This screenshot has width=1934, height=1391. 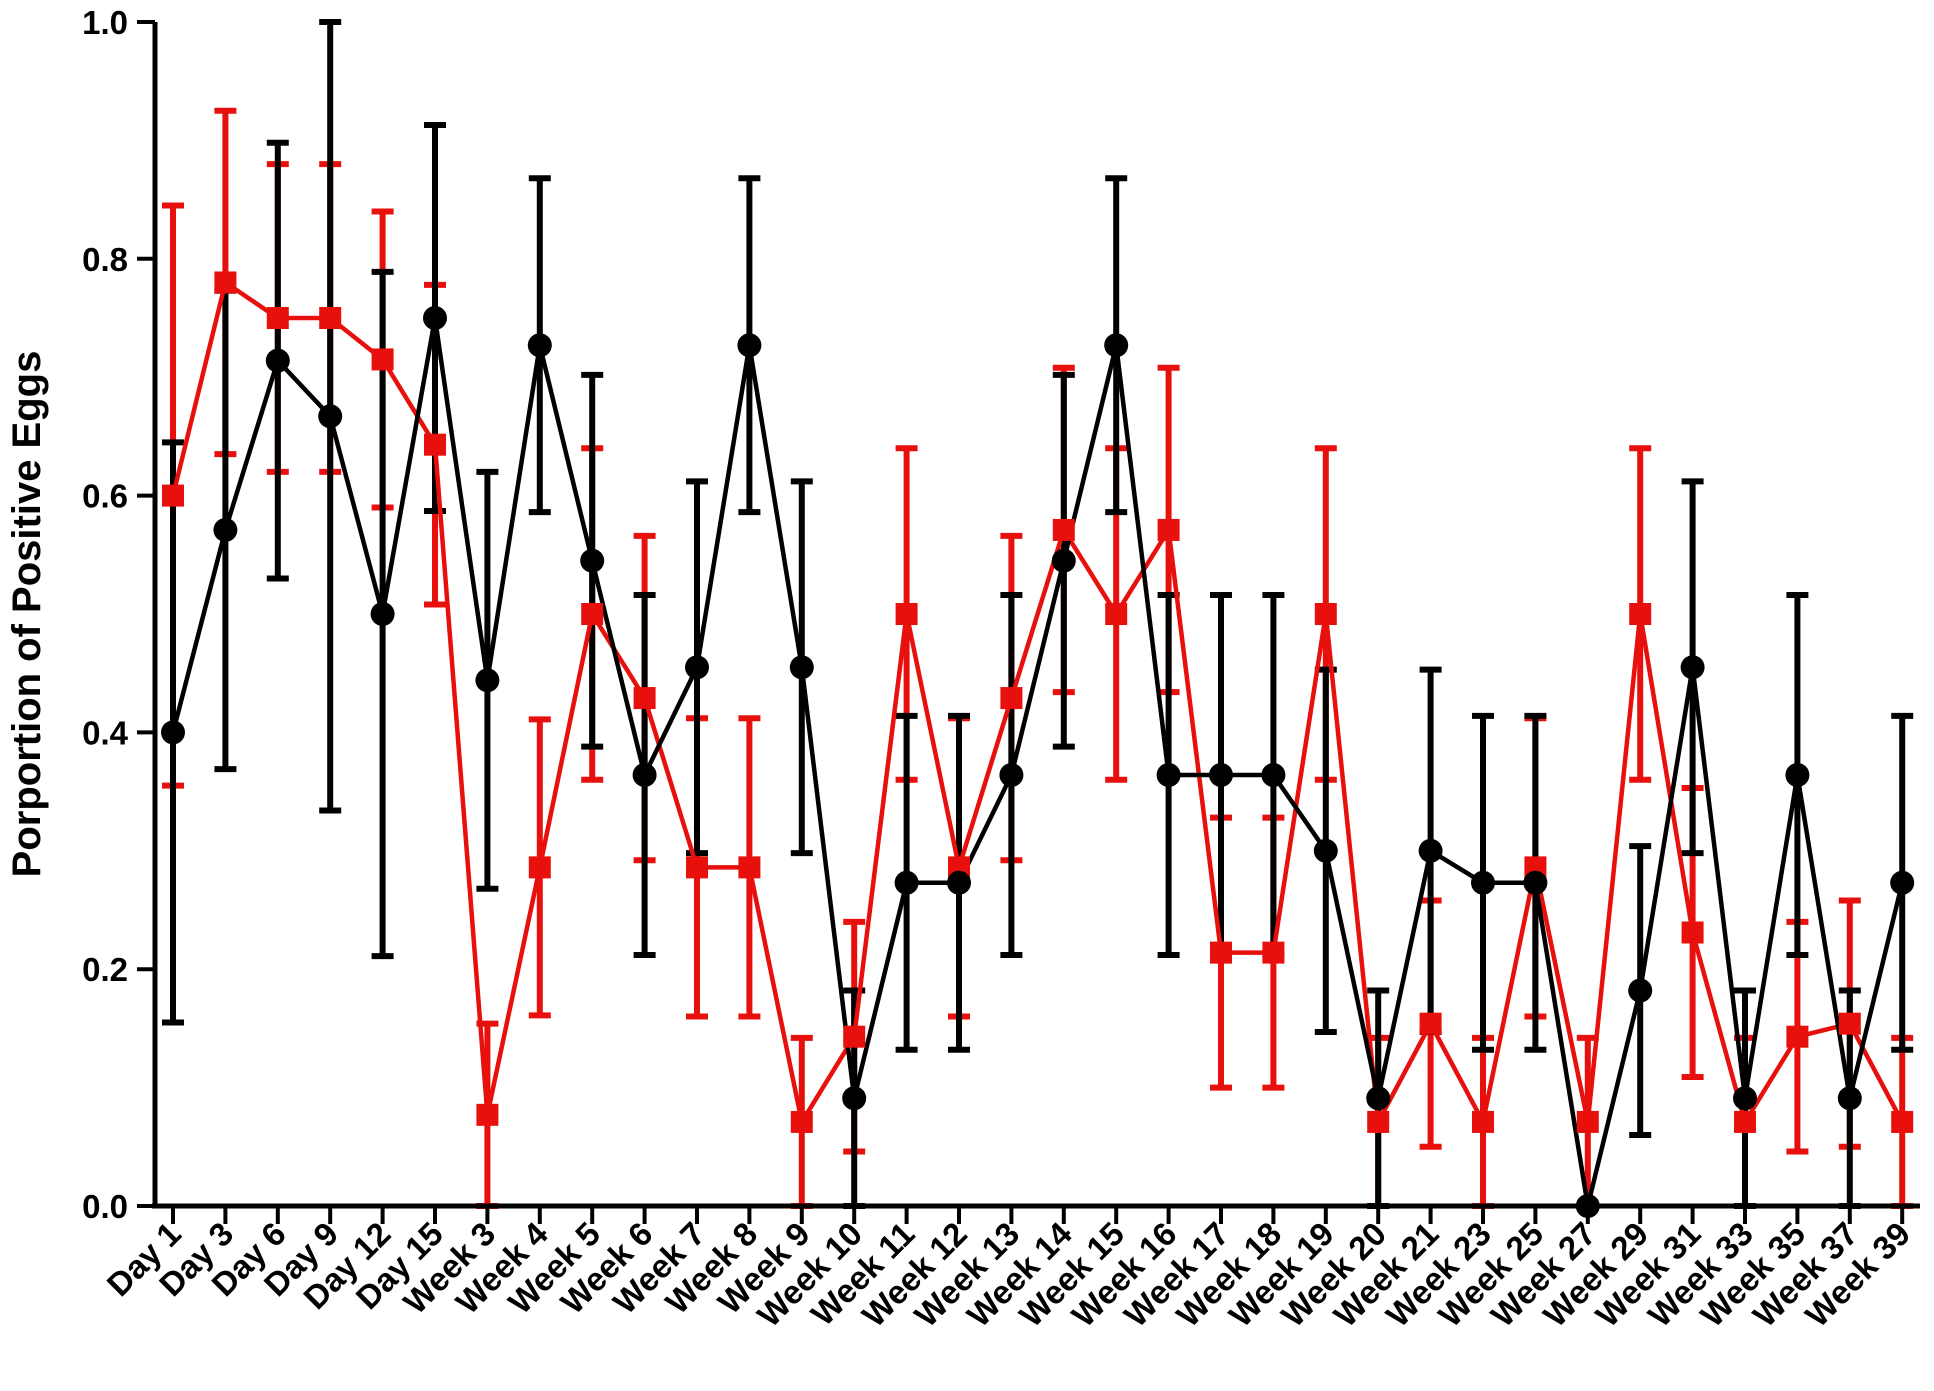 What do you see at coordinates (105, 259) in the screenshot?
I see `y-tick-label: 0.8` at bounding box center [105, 259].